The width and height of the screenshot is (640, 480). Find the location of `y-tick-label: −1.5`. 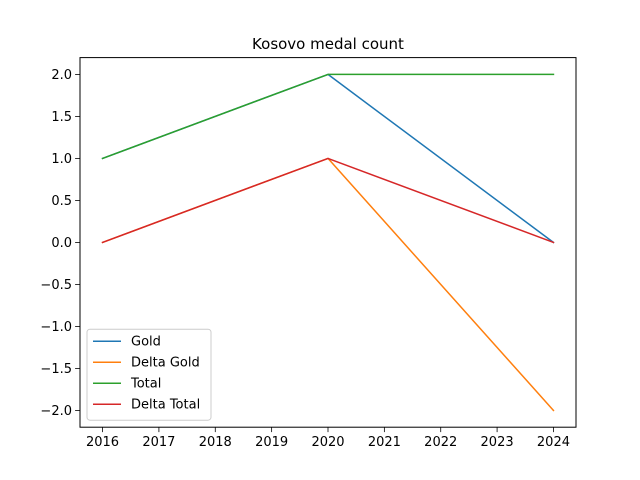

y-tick-label: −1.5 is located at coordinates (56, 369).